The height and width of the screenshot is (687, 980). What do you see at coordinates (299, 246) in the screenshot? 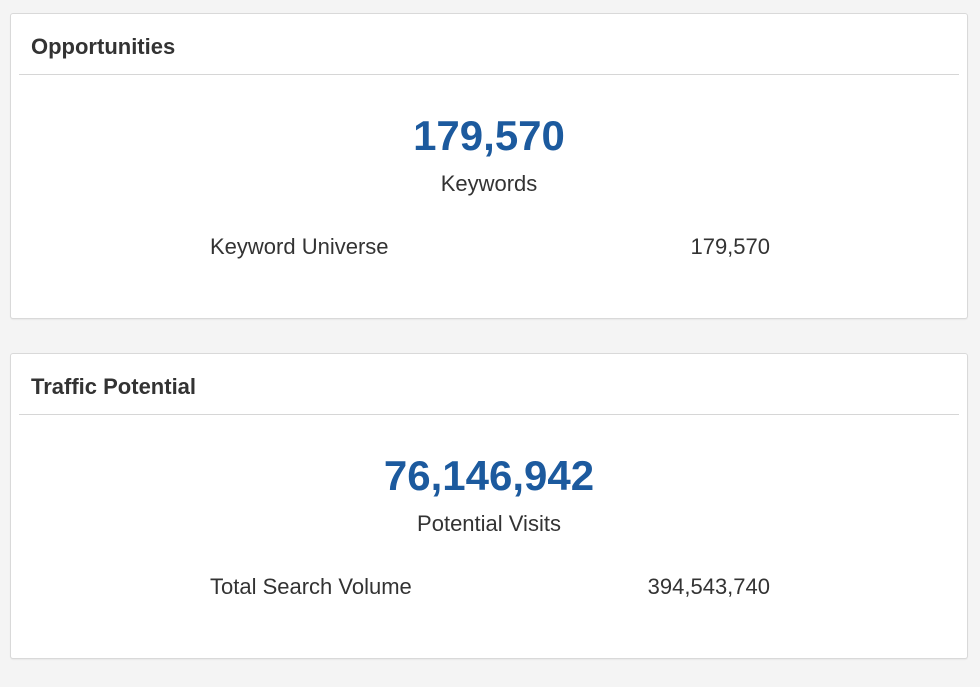
I see `keyword-universe-label: Keyword Universe` at bounding box center [299, 246].